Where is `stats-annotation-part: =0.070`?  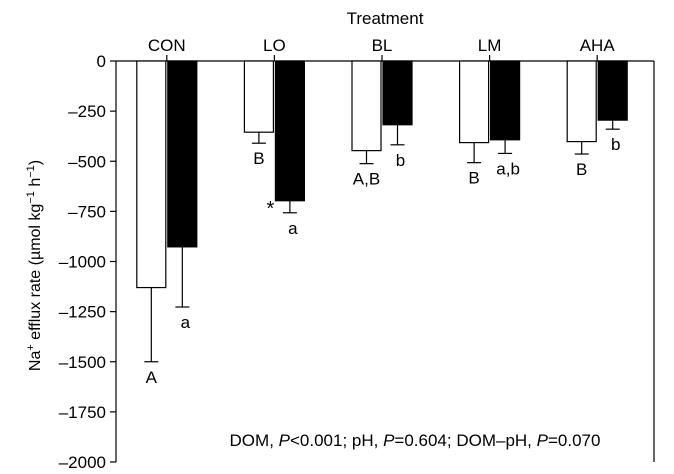
stats-annotation-part: =0.070 is located at coordinates (574, 440).